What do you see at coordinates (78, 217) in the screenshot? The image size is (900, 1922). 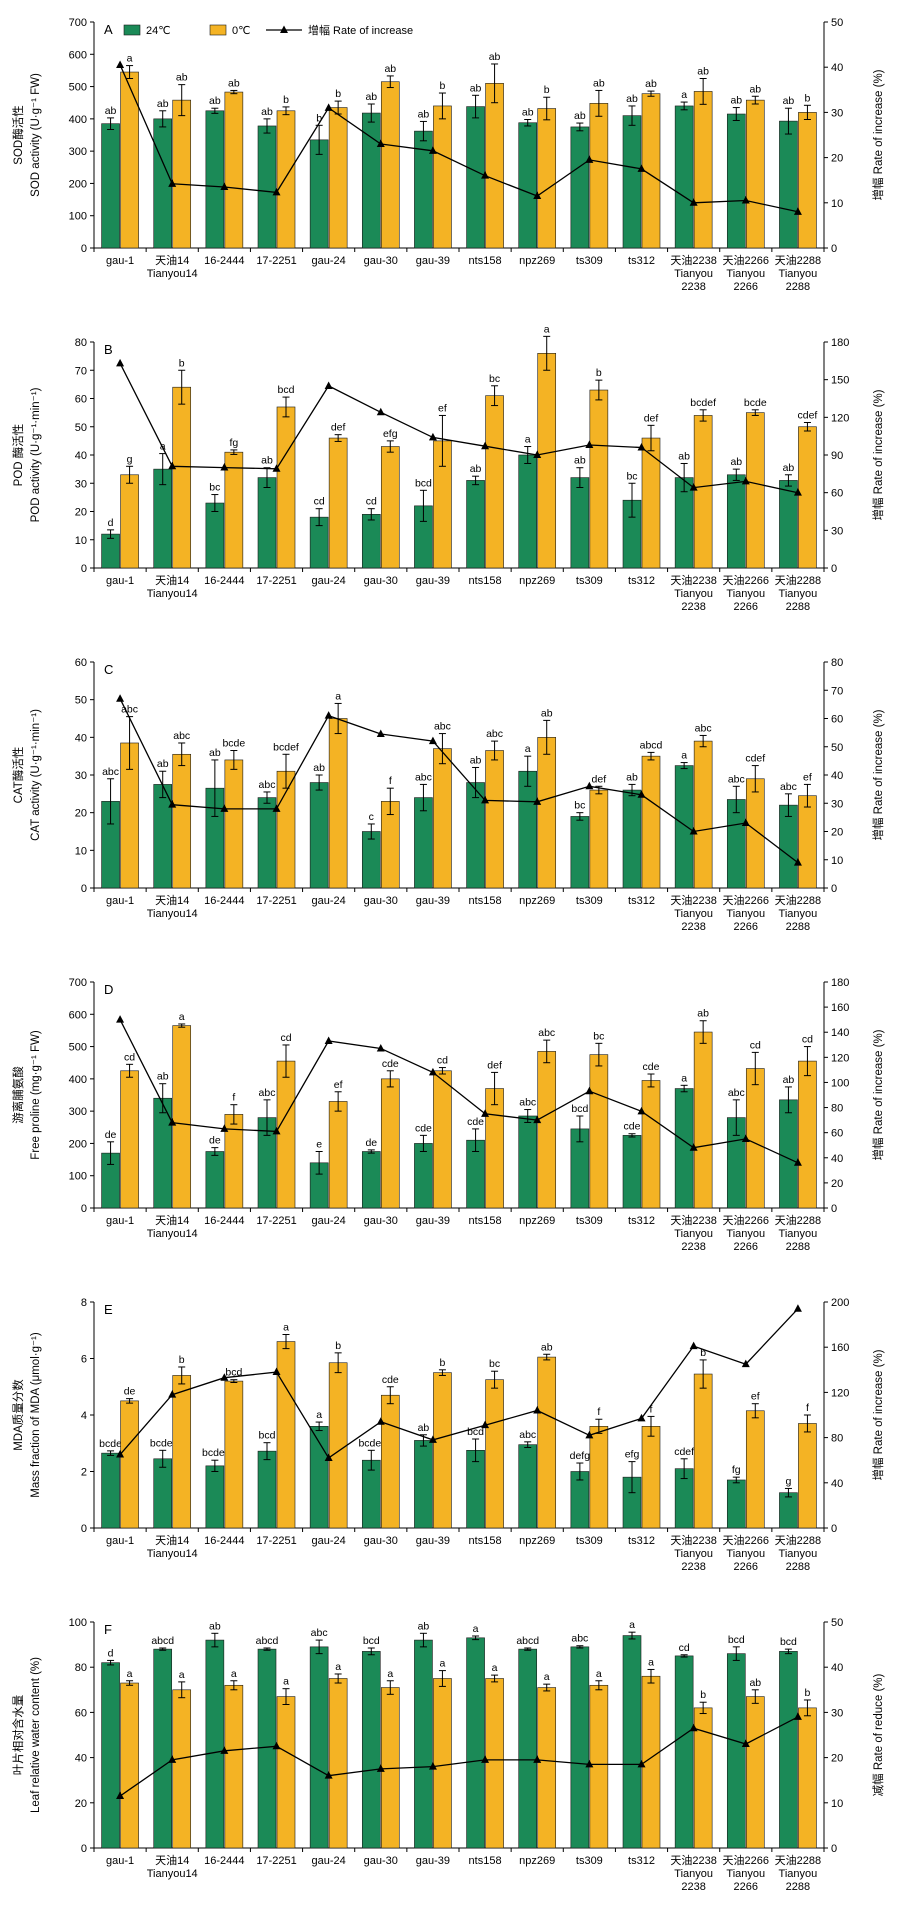 I see `y-tick-label: 100` at bounding box center [78, 217].